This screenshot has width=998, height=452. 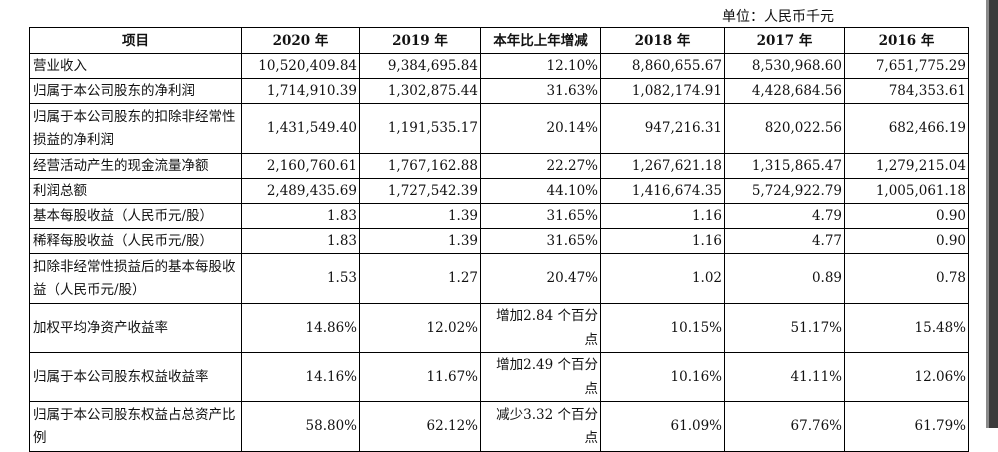 What do you see at coordinates (540, 66) in the screenshot?
I see `cell-yoy-change: 12.10%` at bounding box center [540, 66].